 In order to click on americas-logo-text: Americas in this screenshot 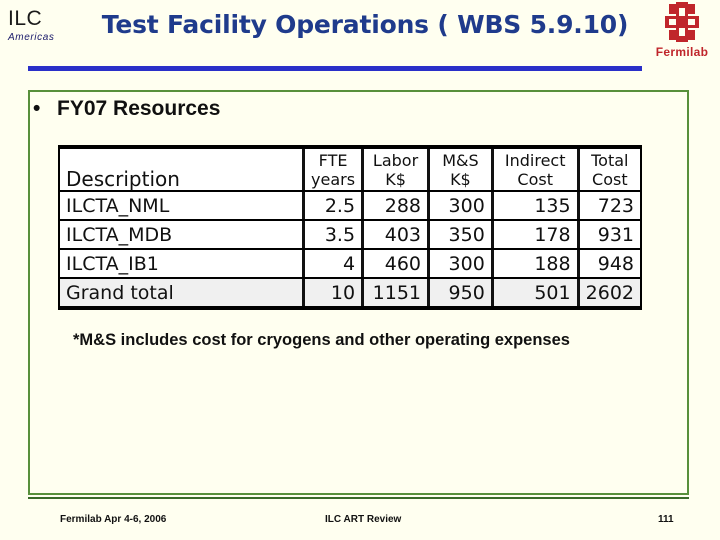, I will do `click(31, 37)`.